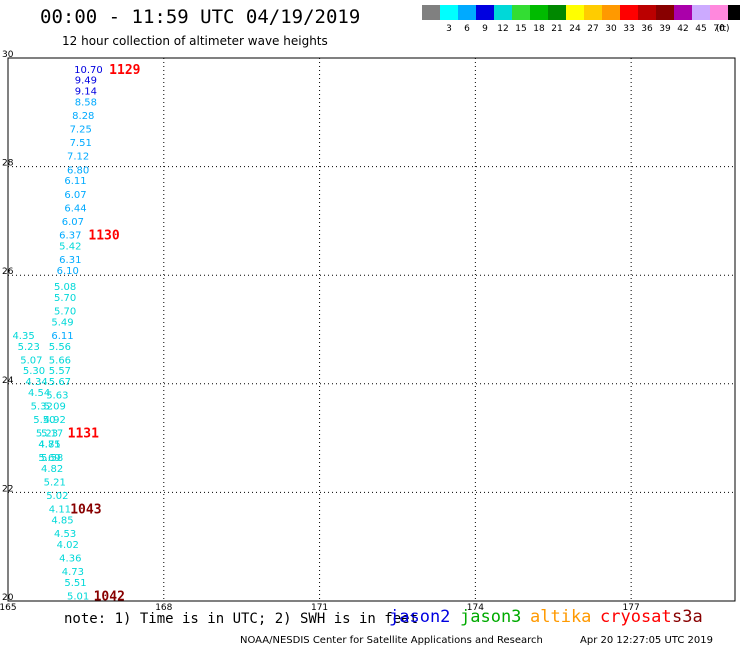  What do you see at coordinates (52, 469) in the screenshot?
I see `wave-height-value: 4.82` at bounding box center [52, 469].